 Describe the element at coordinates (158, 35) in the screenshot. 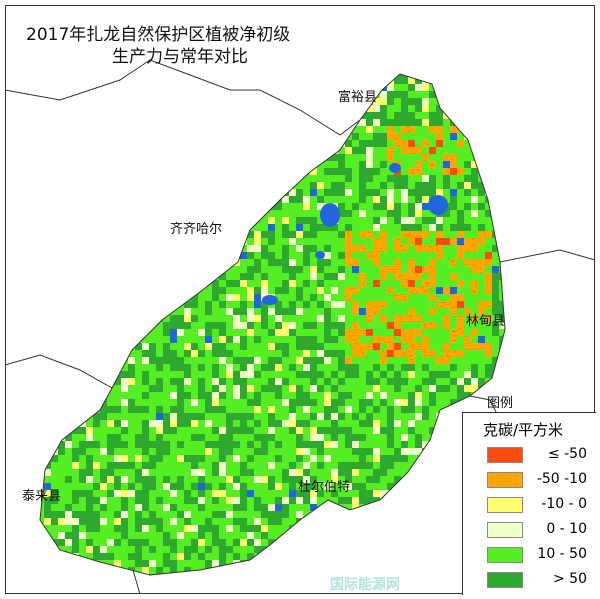

I see `map-title-line1: 2017年扎龙自然保护区植被净初级` at that location.